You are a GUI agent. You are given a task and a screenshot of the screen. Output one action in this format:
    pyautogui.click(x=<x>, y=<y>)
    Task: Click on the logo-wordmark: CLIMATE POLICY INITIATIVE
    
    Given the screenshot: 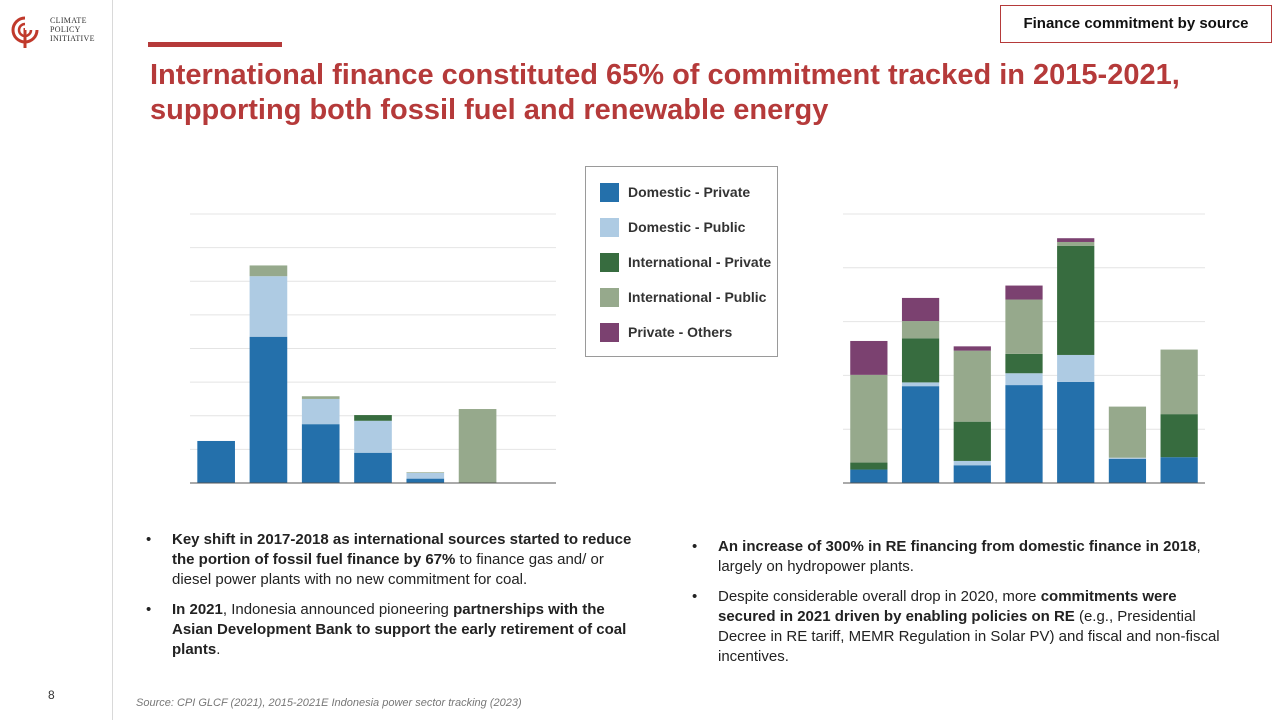 What is the action you would take?
    pyautogui.click(x=72, y=29)
    